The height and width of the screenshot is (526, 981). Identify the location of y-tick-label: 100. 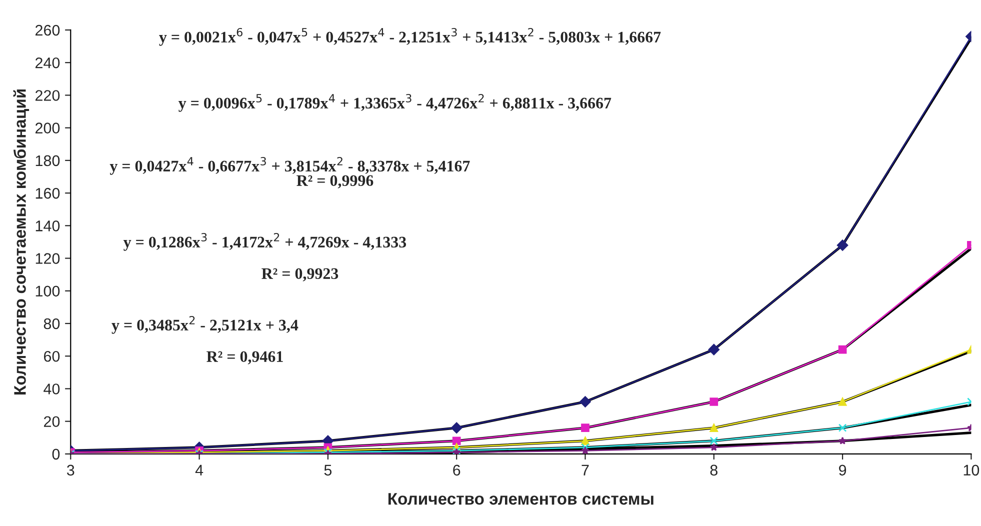
(48, 291).